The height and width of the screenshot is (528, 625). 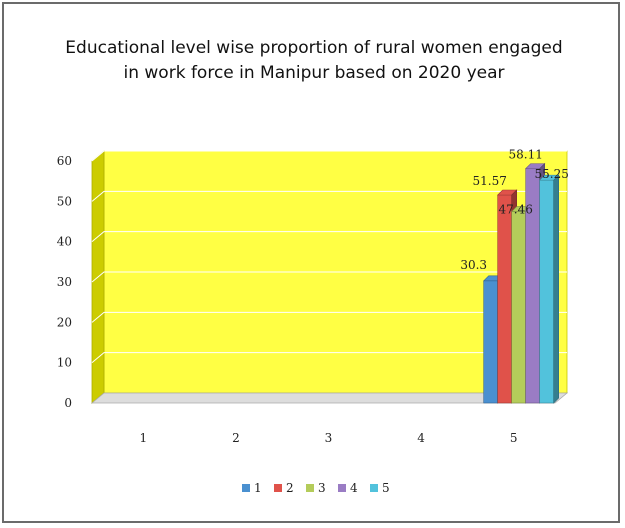 I want to click on data-label: 58.11, so click(x=526, y=155).